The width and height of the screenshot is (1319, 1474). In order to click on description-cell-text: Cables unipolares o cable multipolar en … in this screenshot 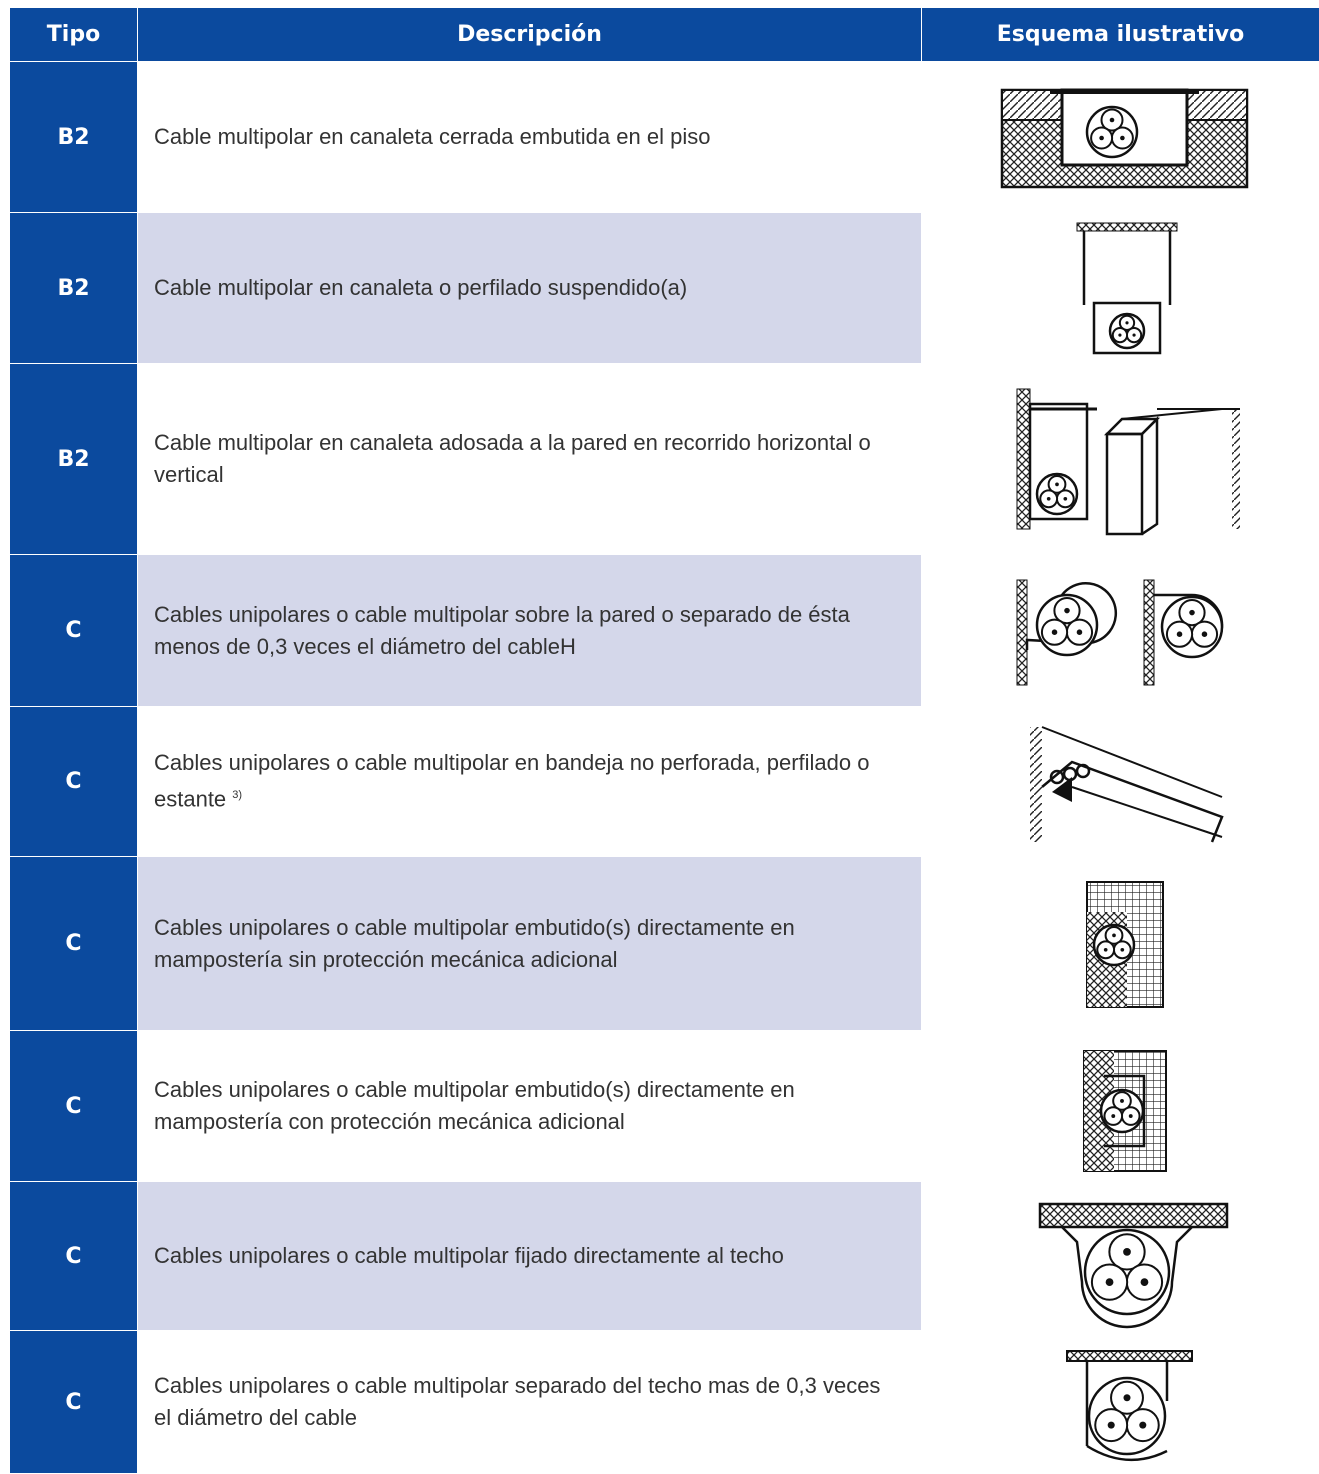, I will do `click(512, 781)`.